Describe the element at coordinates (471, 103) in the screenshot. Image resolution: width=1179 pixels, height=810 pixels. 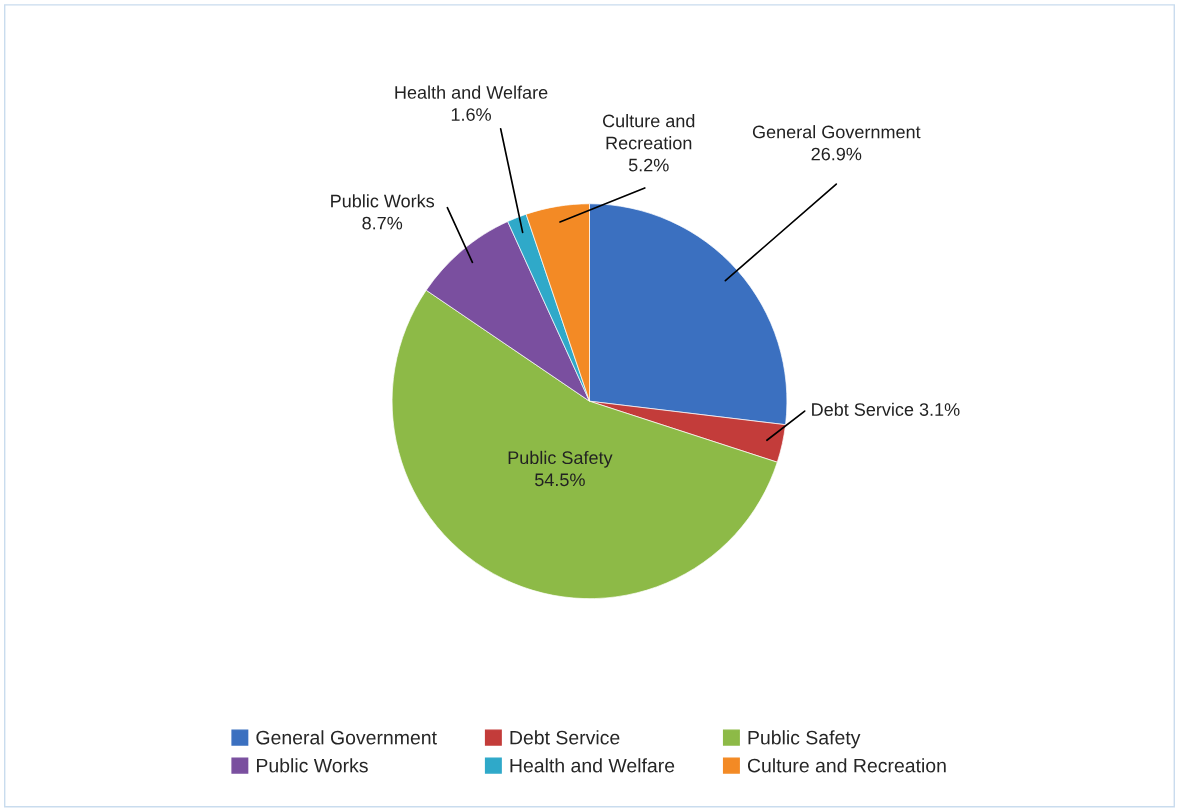
I see `data-label: Health and Welfare 1.6%` at that location.